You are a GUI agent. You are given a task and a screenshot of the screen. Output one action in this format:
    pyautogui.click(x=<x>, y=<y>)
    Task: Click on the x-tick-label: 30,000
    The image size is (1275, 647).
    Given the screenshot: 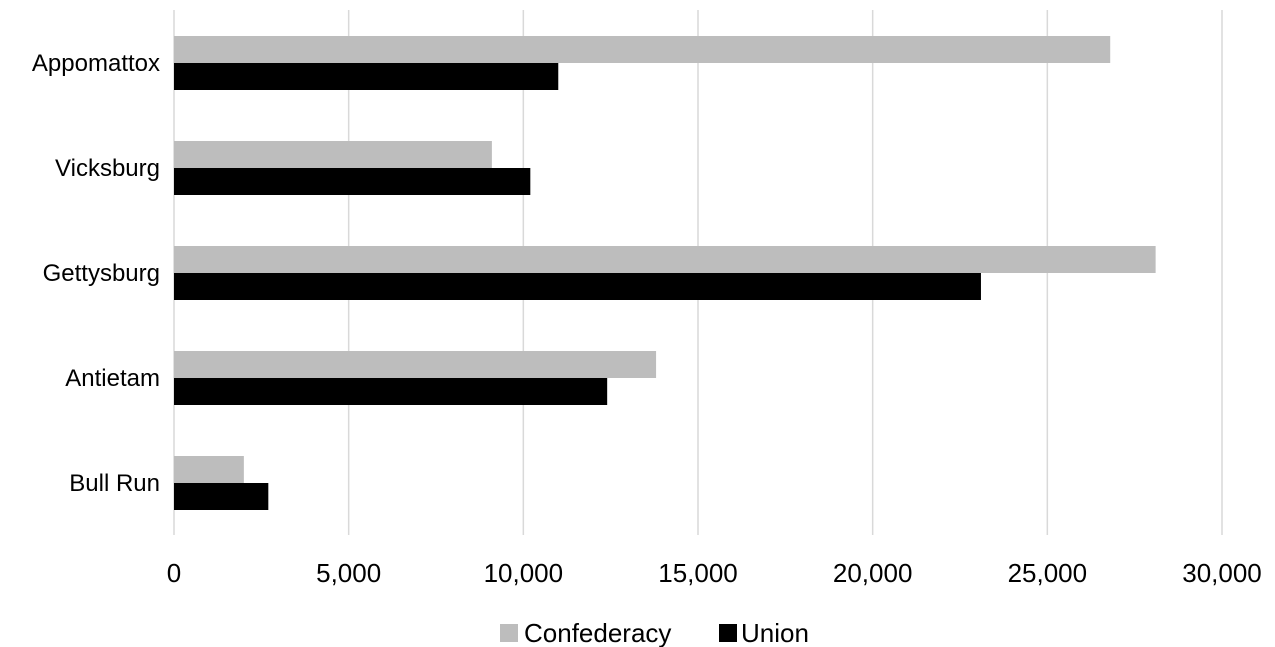 What is the action you would take?
    pyautogui.click(x=1222, y=573)
    